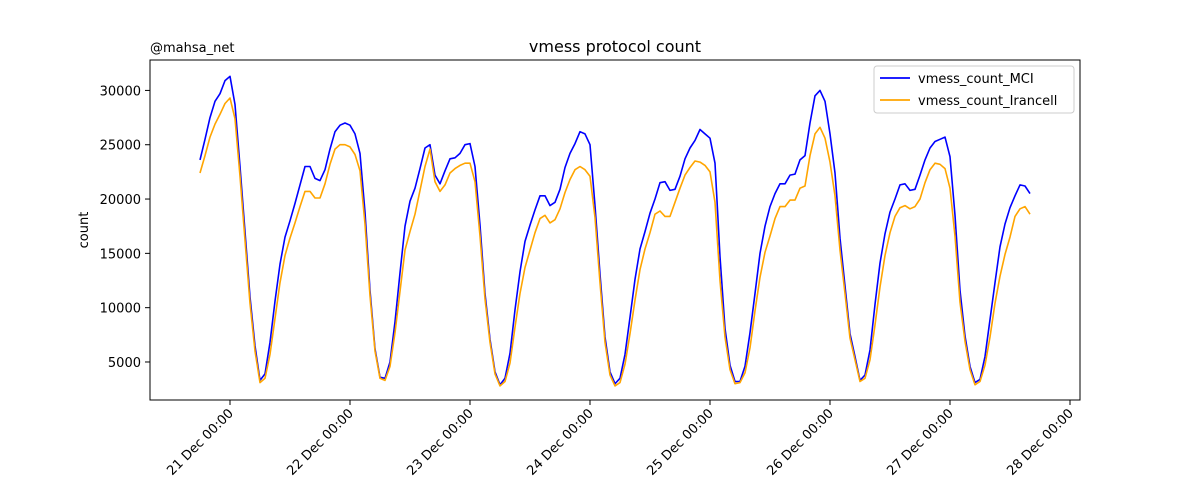 This screenshot has height=500, width=1200. What do you see at coordinates (800, 442) in the screenshot?
I see `x-tick-label: 26 Dec 00:00` at bounding box center [800, 442].